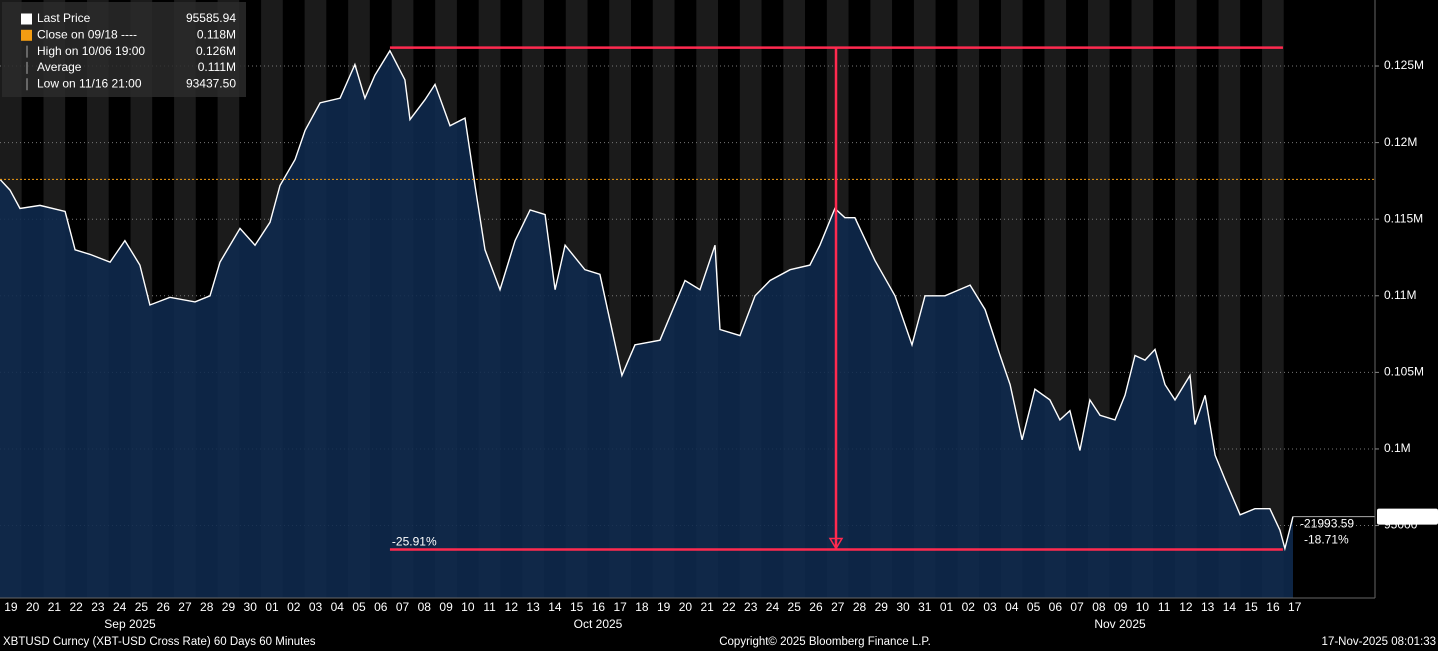  Describe the element at coordinates (836, 543) in the screenshot. I see `arrow-head` at that location.